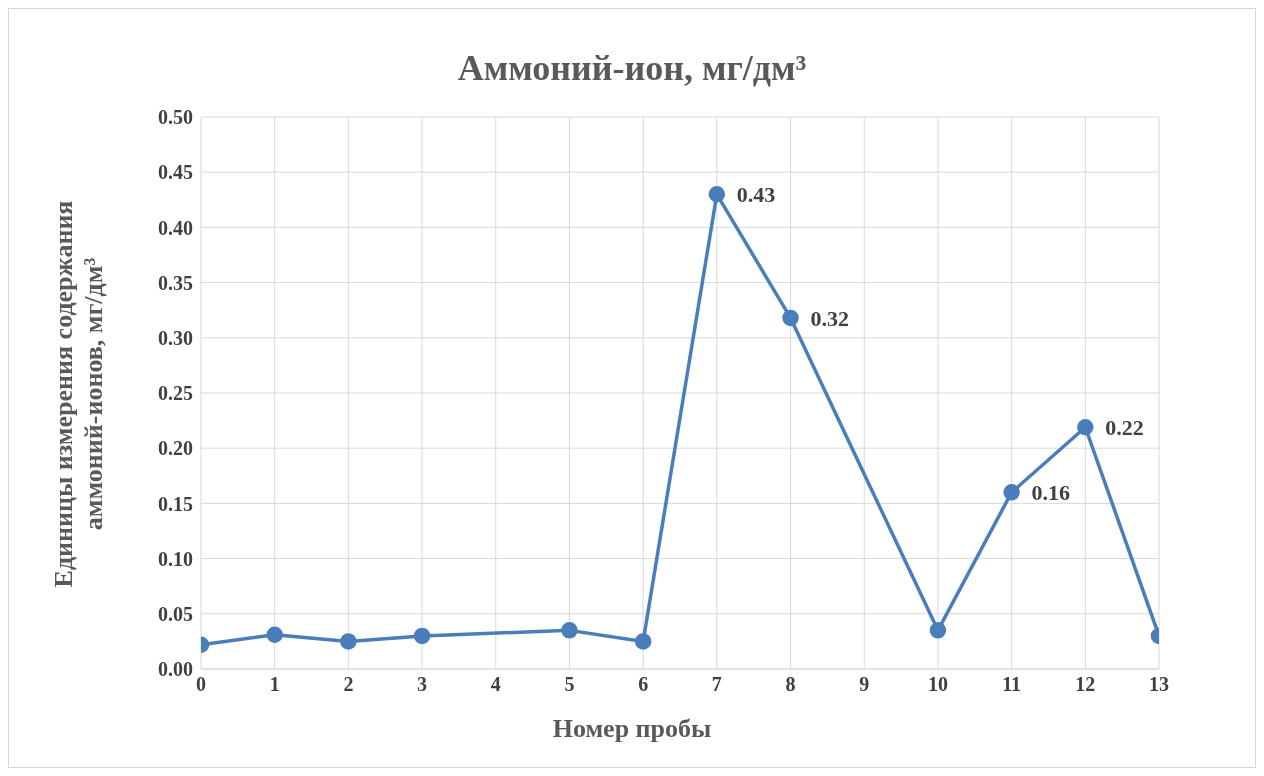 The image size is (1264, 776). I want to click on data-label: 0.32, so click(830, 318).